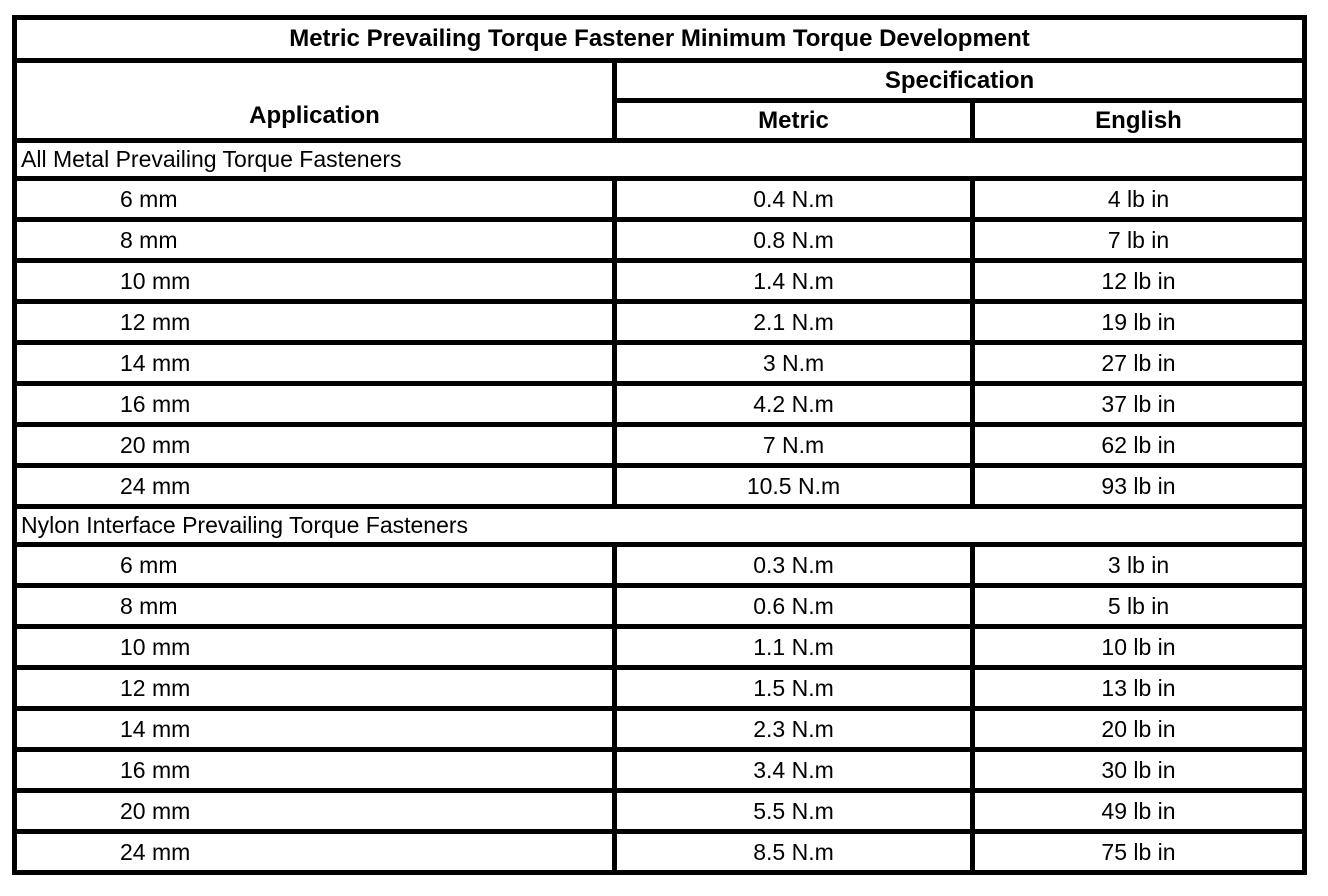 This screenshot has height=896, width=1328. I want to click on table-row: 10 mm 1.4 N.m 12 lb in, so click(660, 281).